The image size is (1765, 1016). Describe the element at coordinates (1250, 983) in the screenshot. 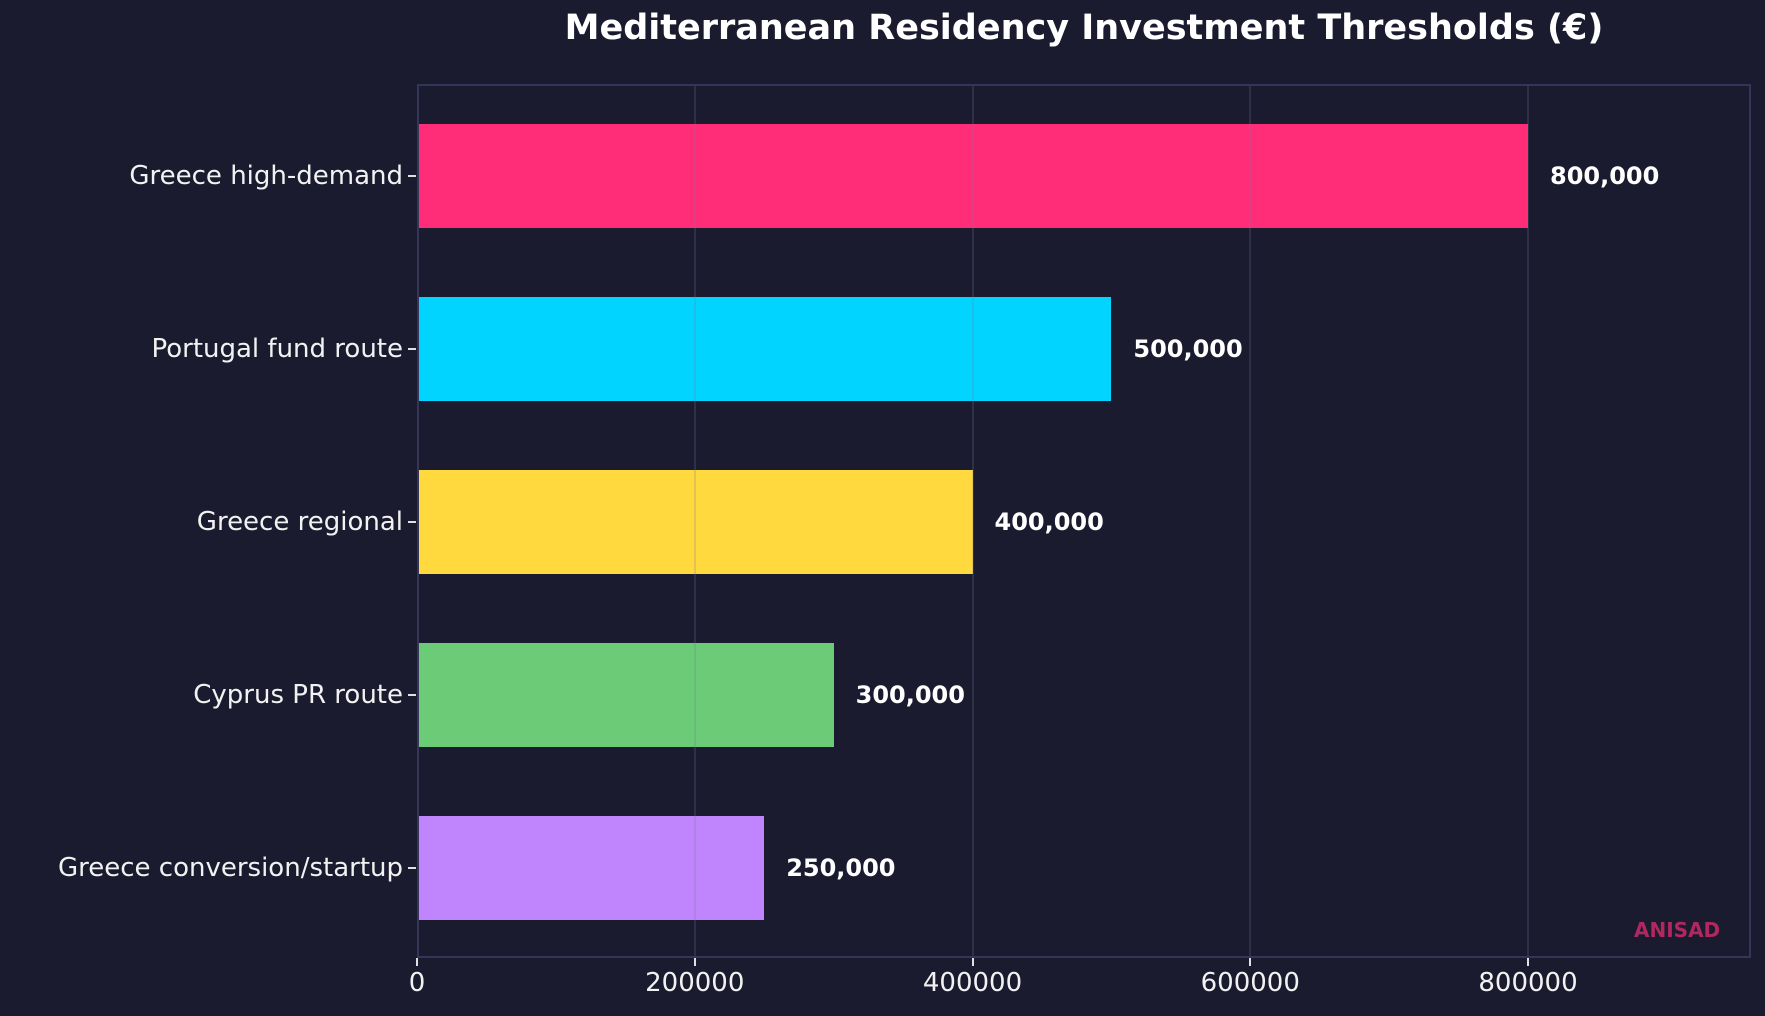

I see `x-tick-label: 600000` at that location.